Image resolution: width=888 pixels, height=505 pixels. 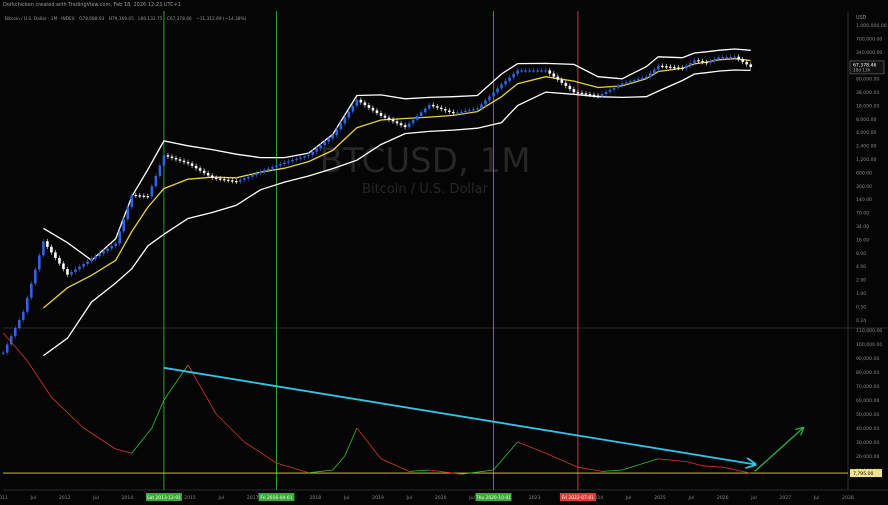 I want to click on osc-last-label: 7,795.00, so click(x=863, y=474).